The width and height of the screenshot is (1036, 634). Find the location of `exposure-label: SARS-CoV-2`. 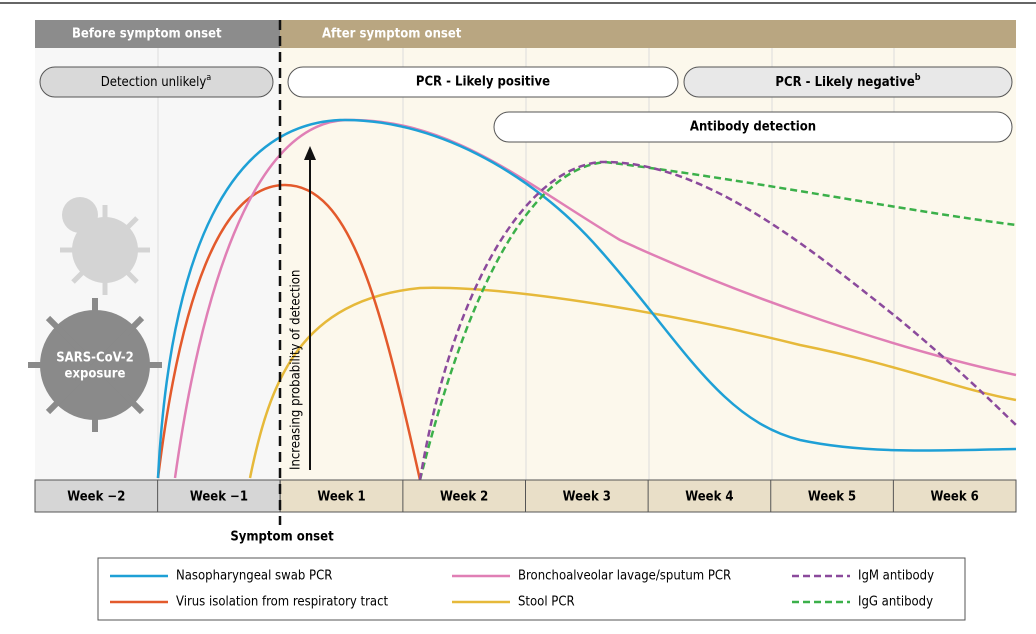

exposure-label: SARS-CoV-2 is located at coordinates (94, 358).